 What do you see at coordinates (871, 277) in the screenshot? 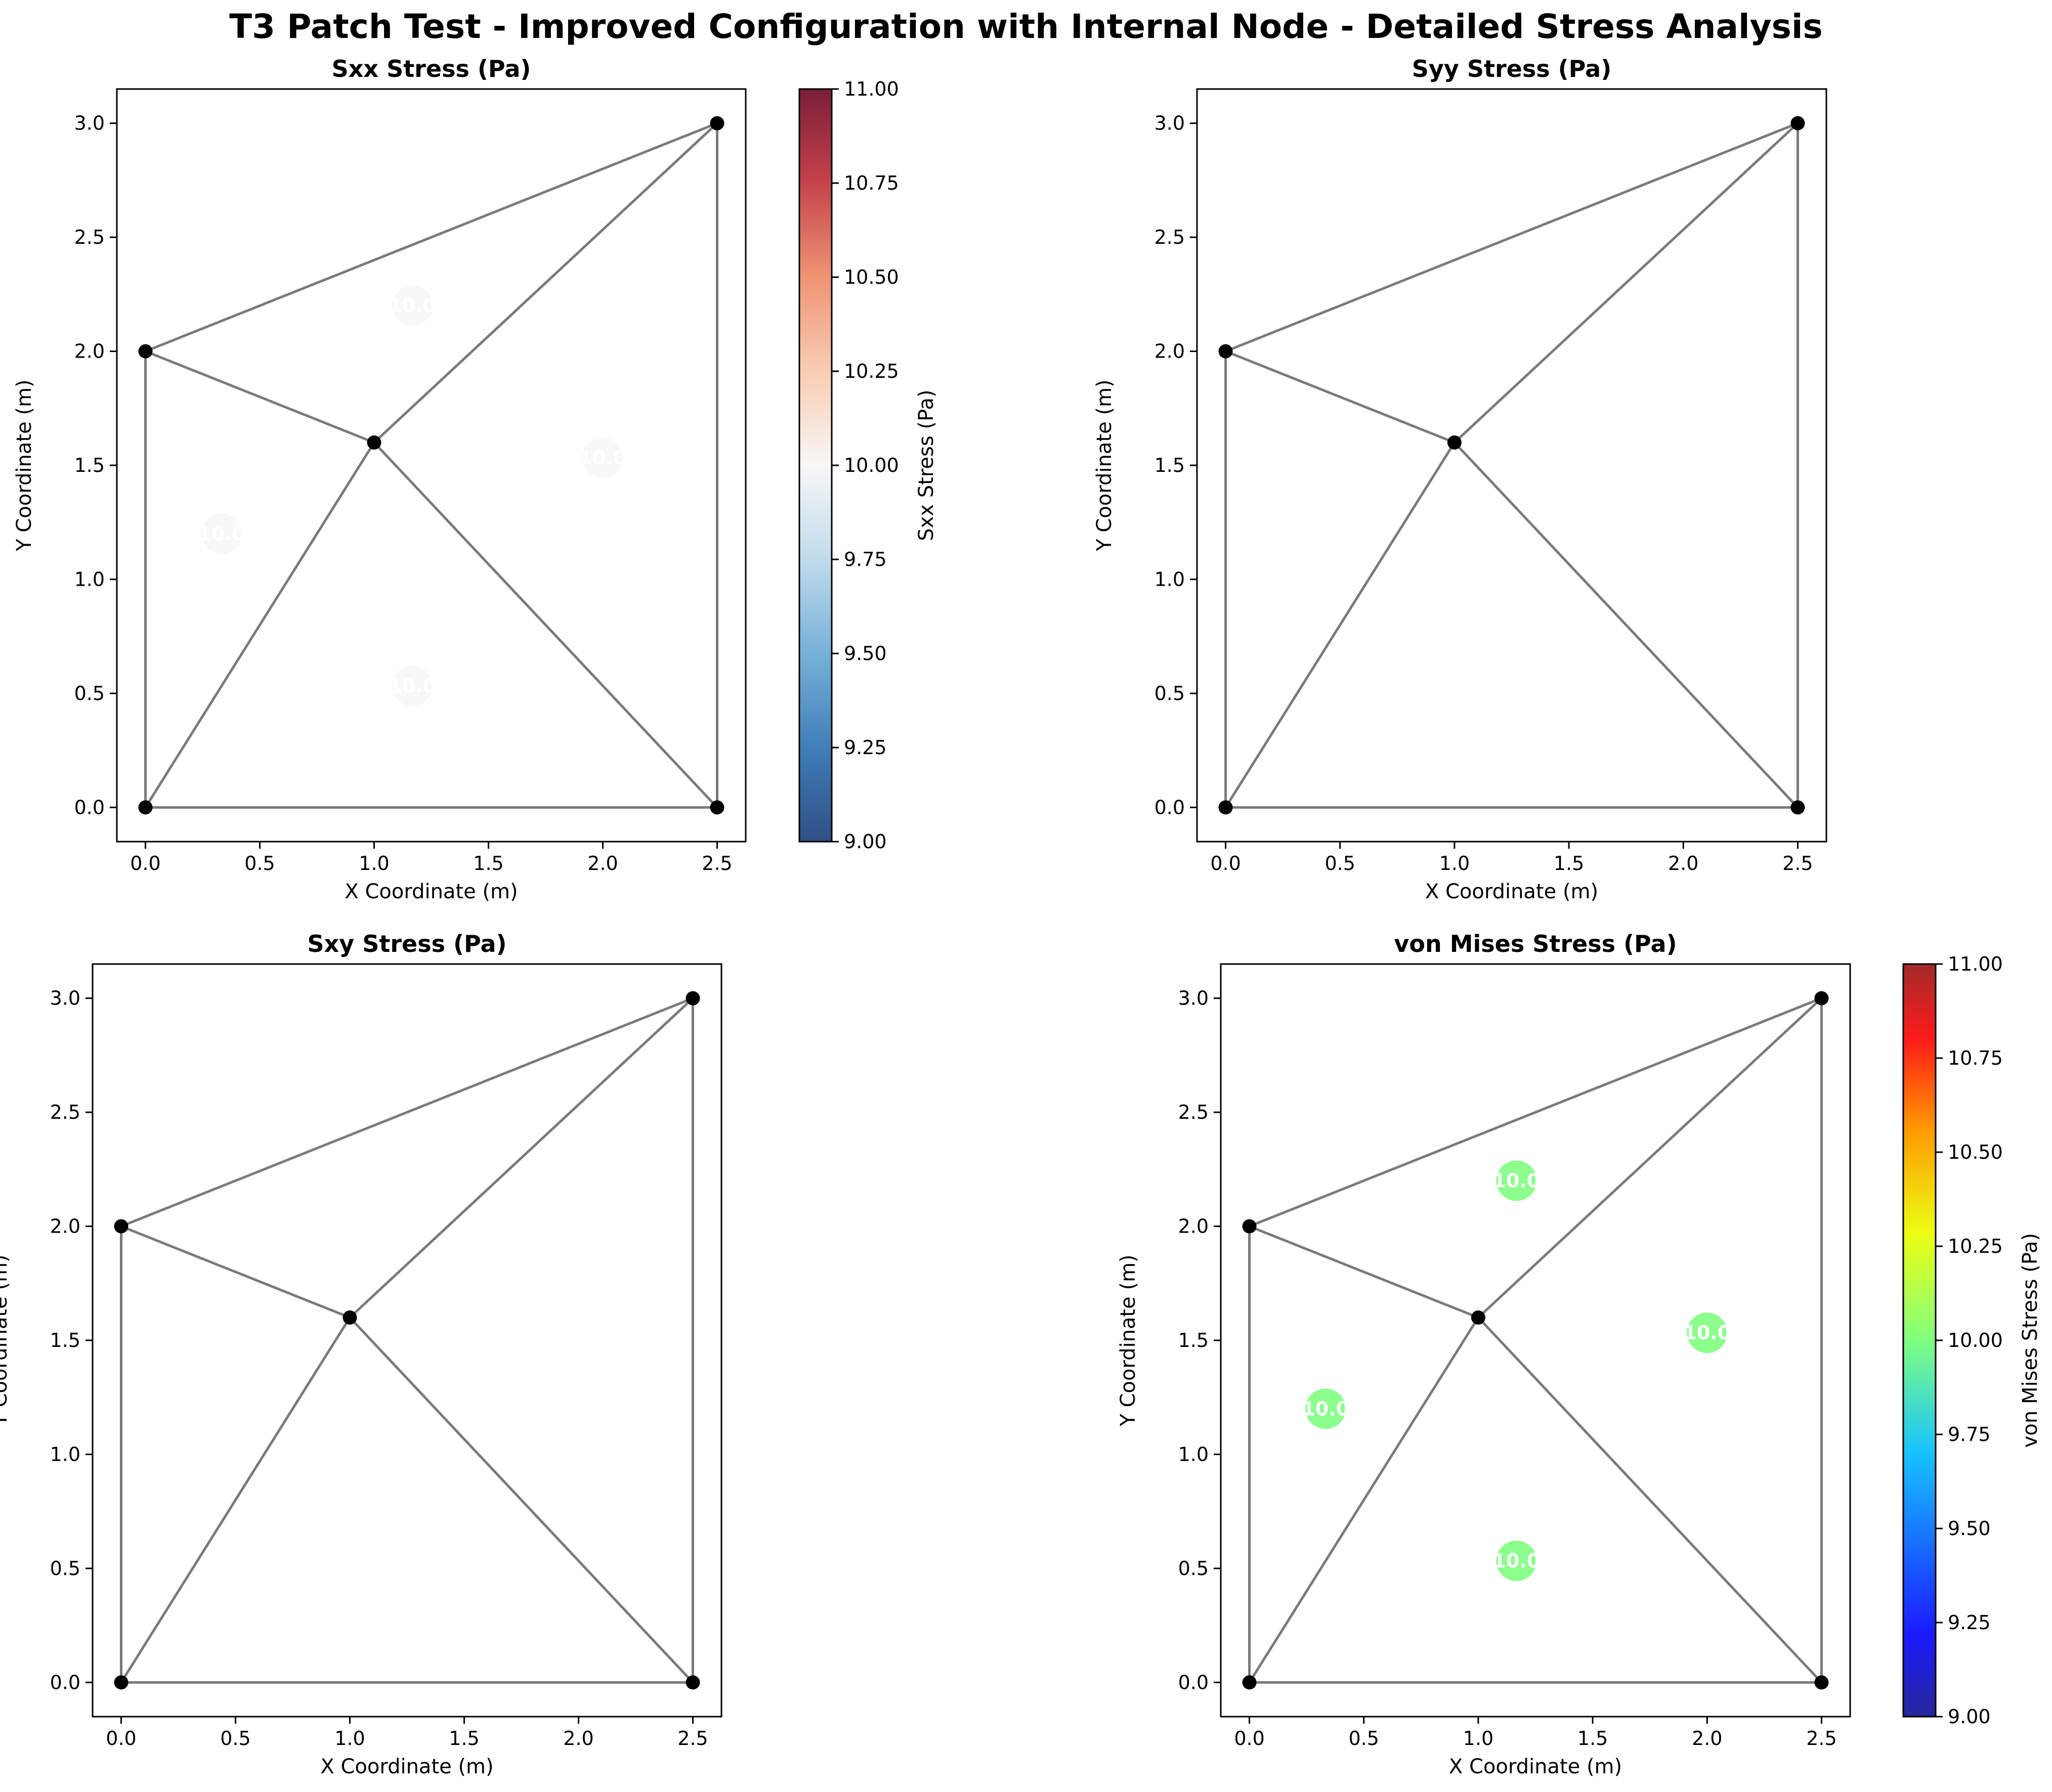
I see `colorbar-tick-label: 10.50` at bounding box center [871, 277].